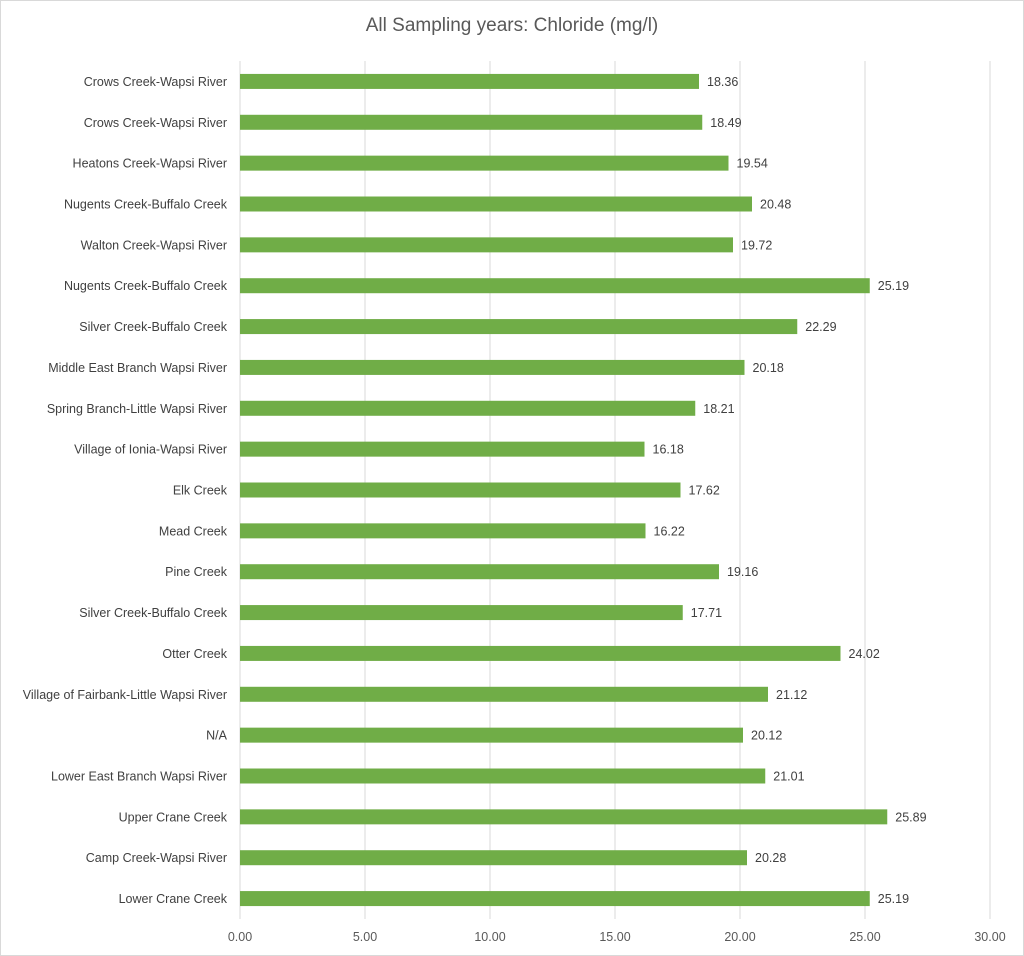  I want to click on data-label: 17.62, so click(704, 491).